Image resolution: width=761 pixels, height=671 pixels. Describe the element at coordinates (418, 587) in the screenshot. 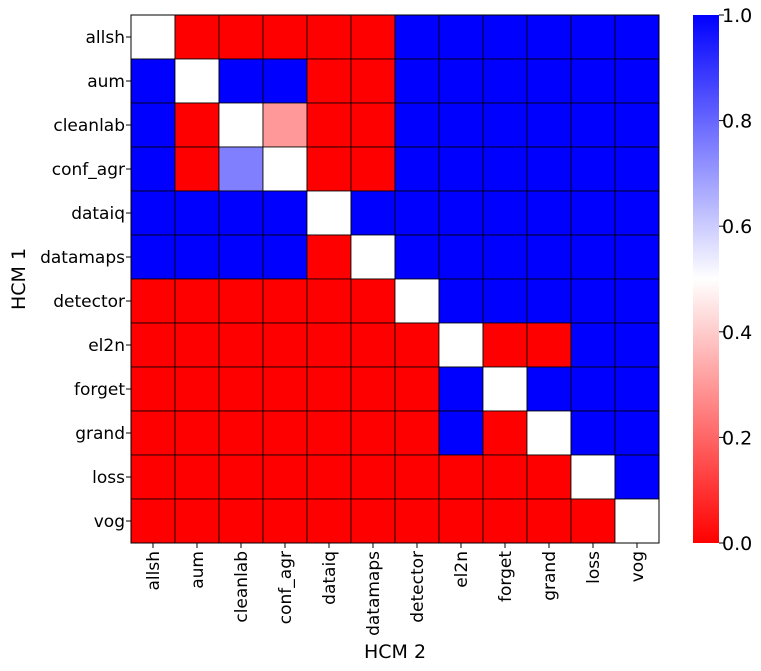

I see `x-tick-label: detector` at that location.